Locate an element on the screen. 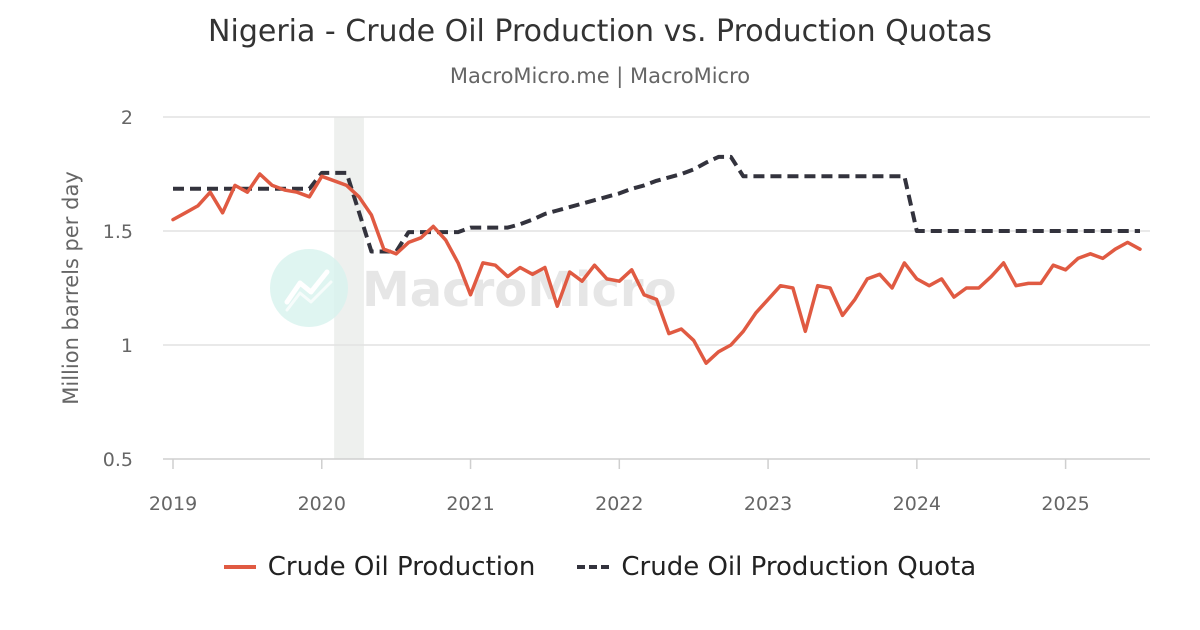  y-axis-label: Million barrels per day is located at coordinates (71, 287).